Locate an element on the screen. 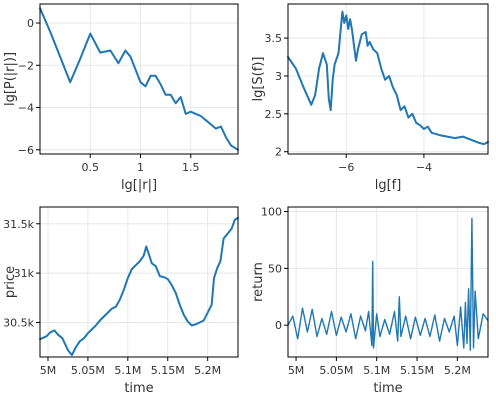  y-tick-label: 3.5 is located at coordinates (274, 38).